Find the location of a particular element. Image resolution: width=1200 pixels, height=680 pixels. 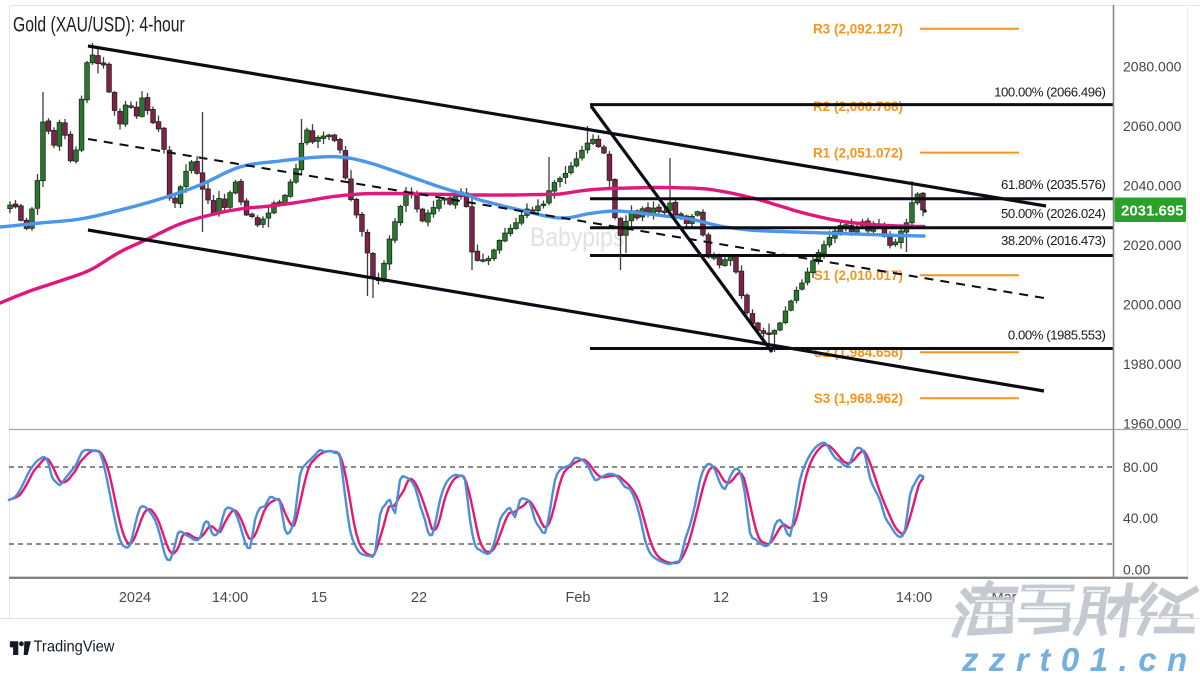

svg-text: TradingView is located at coordinates (75, 647).